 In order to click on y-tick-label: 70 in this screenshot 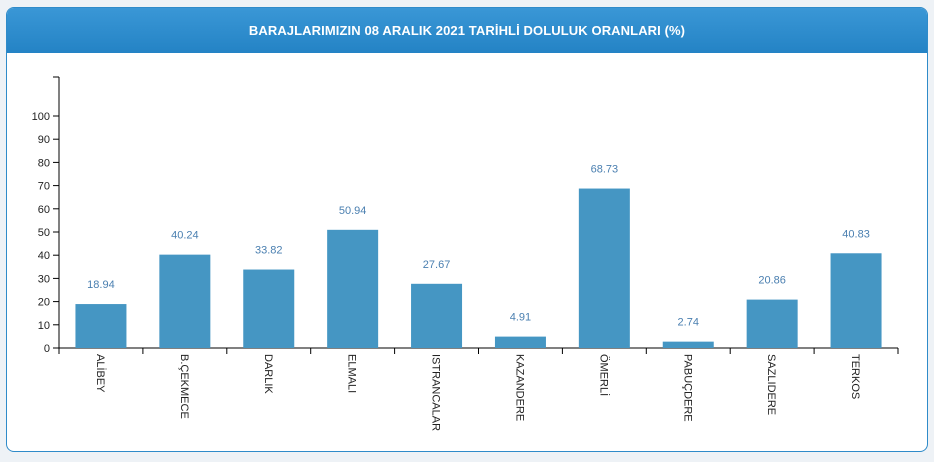, I will do `click(44, 187)`.